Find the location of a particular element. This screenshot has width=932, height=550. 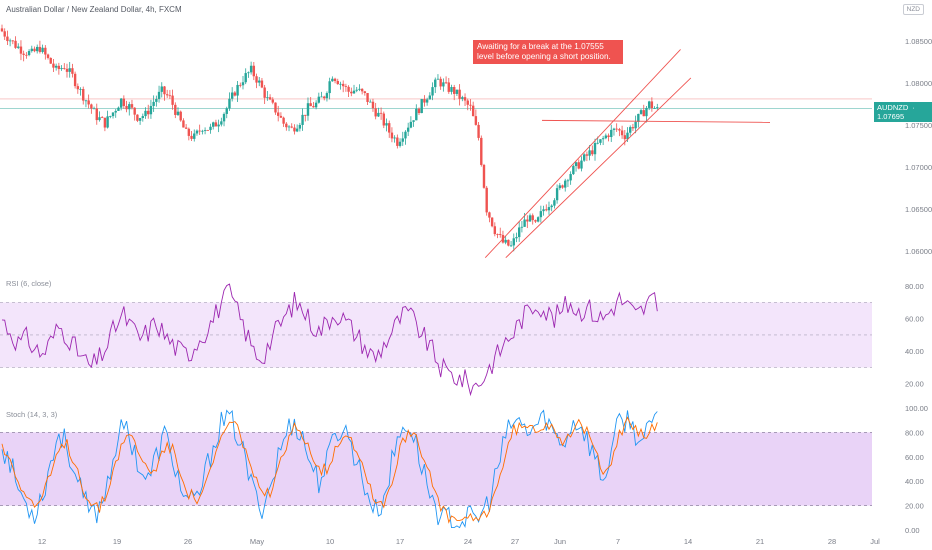

time-tick-label: 24 is located at coordinates (468, 541).